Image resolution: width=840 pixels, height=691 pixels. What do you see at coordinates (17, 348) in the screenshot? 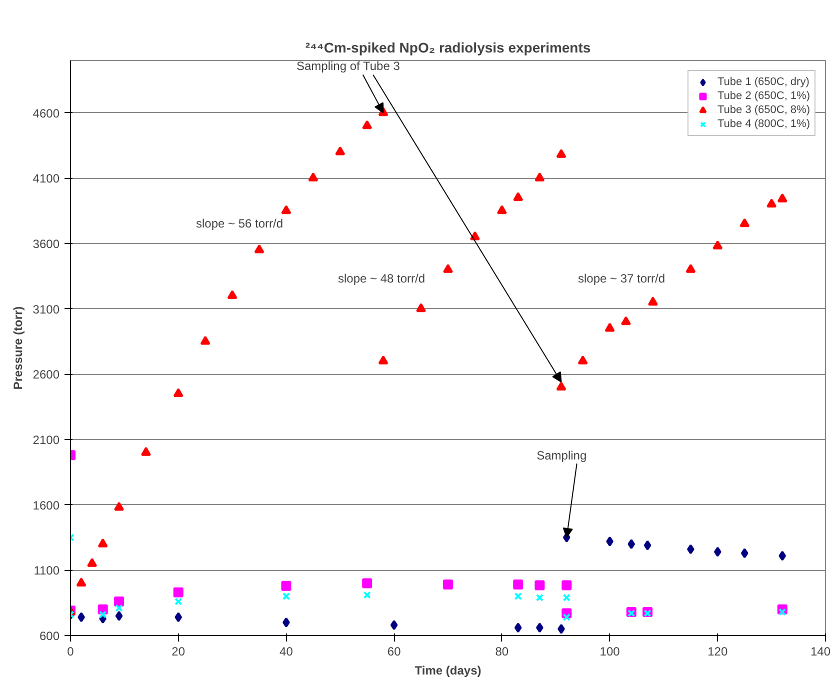
I see `y-axis-title: Pressure (torr)` at bounding box center [17, 348].